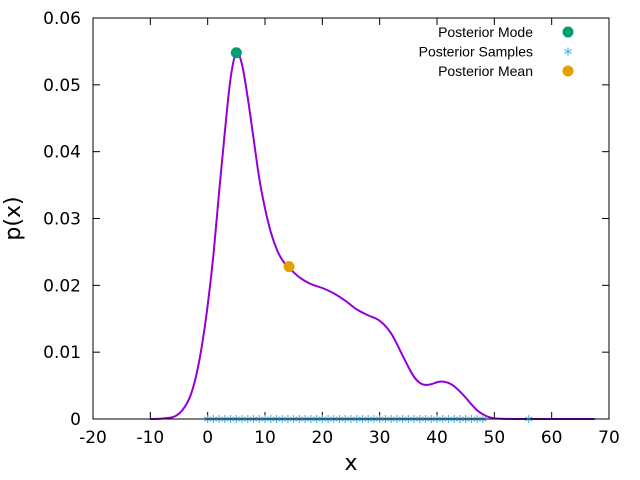 The height and width of the screenshot is (480, 640). What do you see at coordinates (62, 19) in the screenshot?
I see `y-tick-label: 0.06` at bounding box center [62, 19].